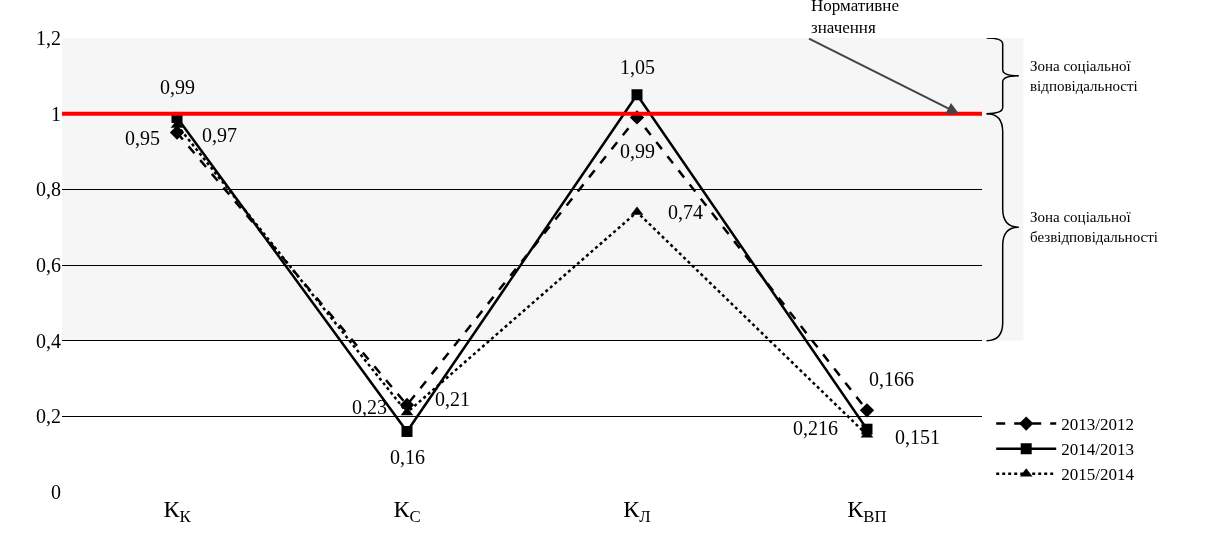 This screenshot has height=554, width=1207. What do you see at coordinates (1097, 425) in the screenshot?
I see `legend-label: 2013/2012` at bounding box center [1097, 425].